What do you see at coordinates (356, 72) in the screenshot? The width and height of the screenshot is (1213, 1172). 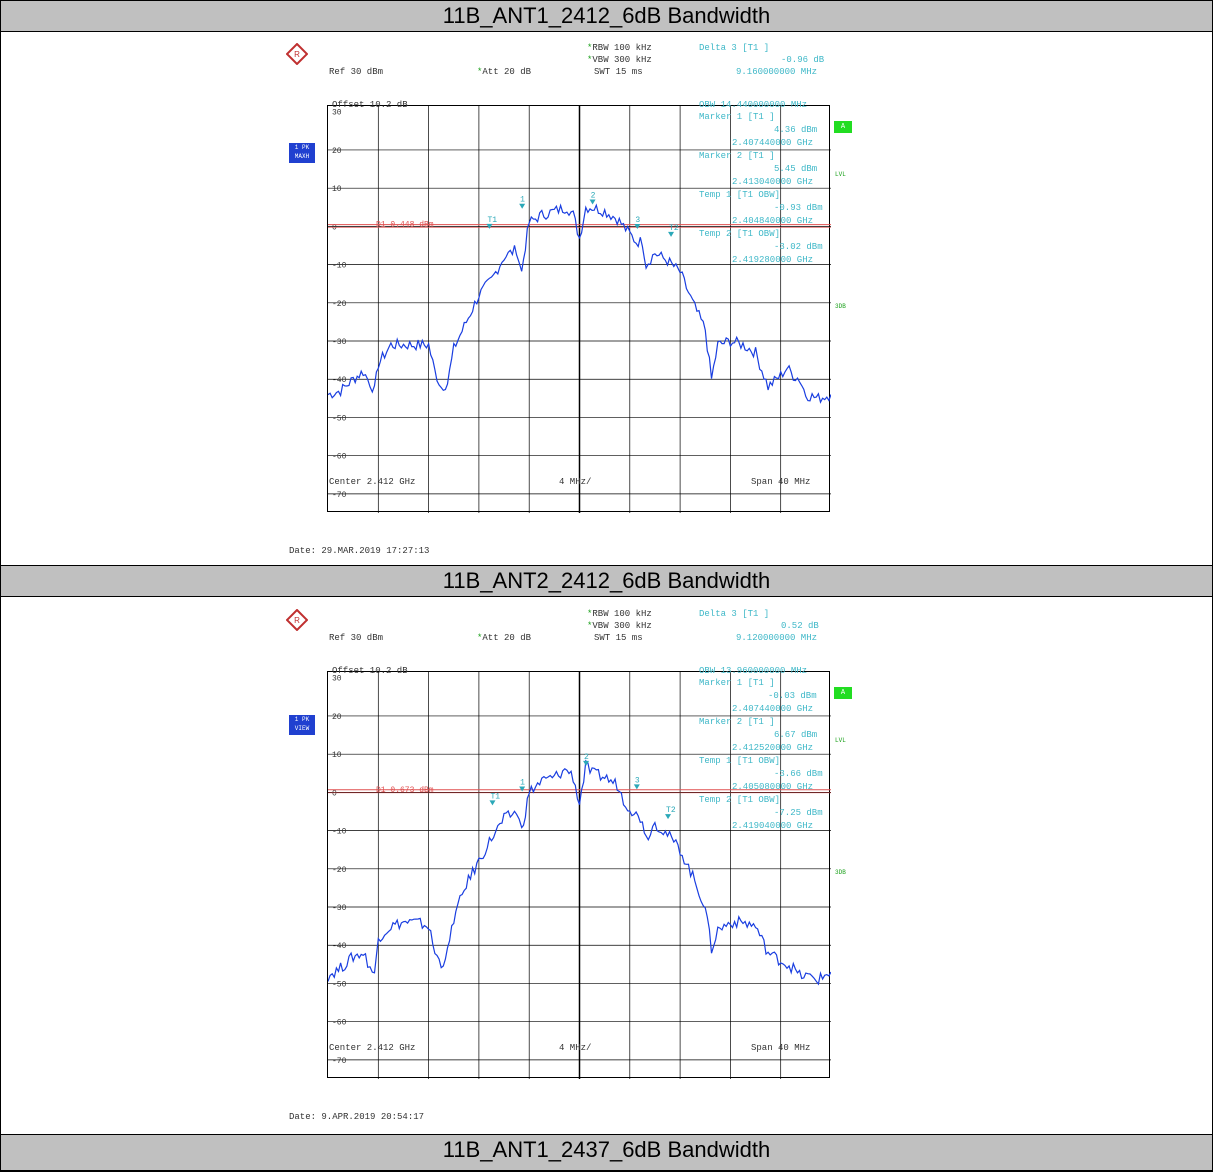 I see `ref-label: Ref 30 dBm` at bounding box center [356, 72].